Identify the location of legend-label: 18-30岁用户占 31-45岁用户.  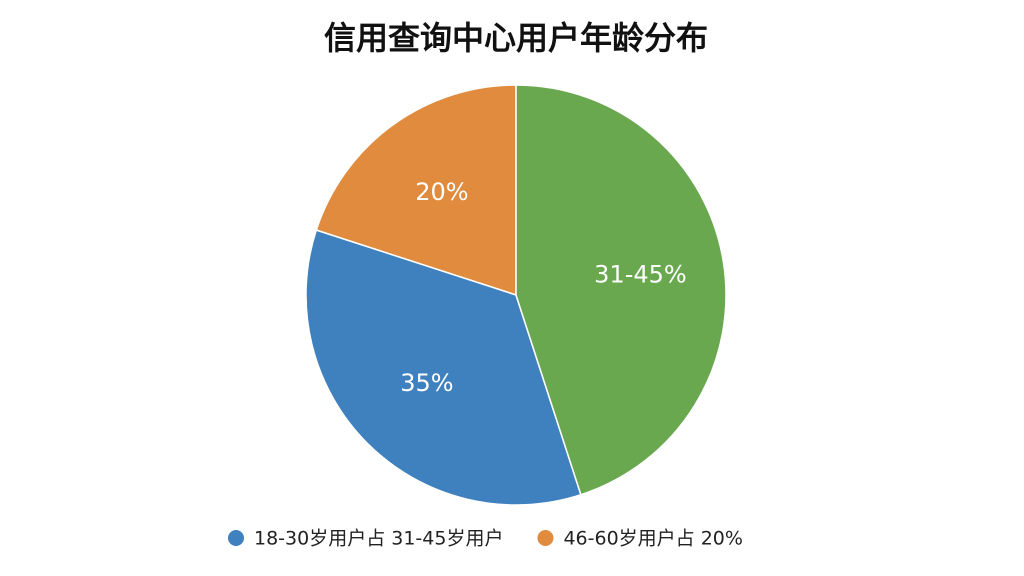
(378, 539).